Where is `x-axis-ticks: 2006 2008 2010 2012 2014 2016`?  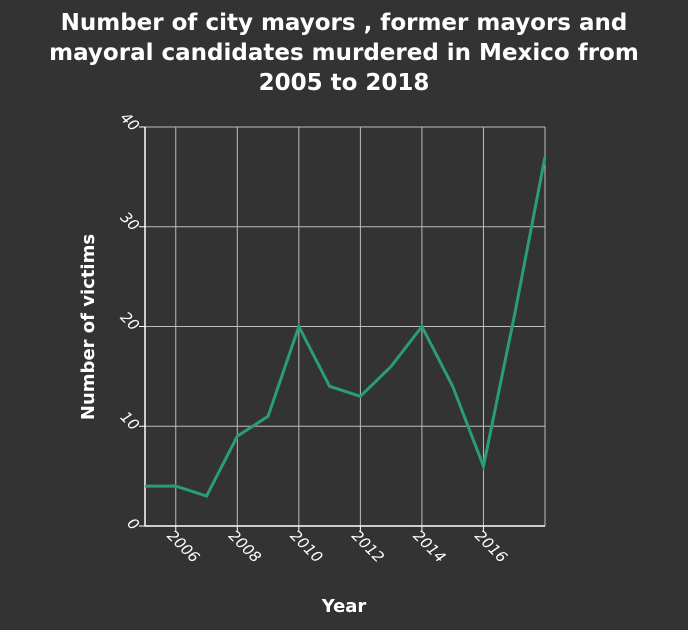 x-axis-ticks: 2006 2008 2010 2012 2014 2016 is located at coordinates (337, 546).